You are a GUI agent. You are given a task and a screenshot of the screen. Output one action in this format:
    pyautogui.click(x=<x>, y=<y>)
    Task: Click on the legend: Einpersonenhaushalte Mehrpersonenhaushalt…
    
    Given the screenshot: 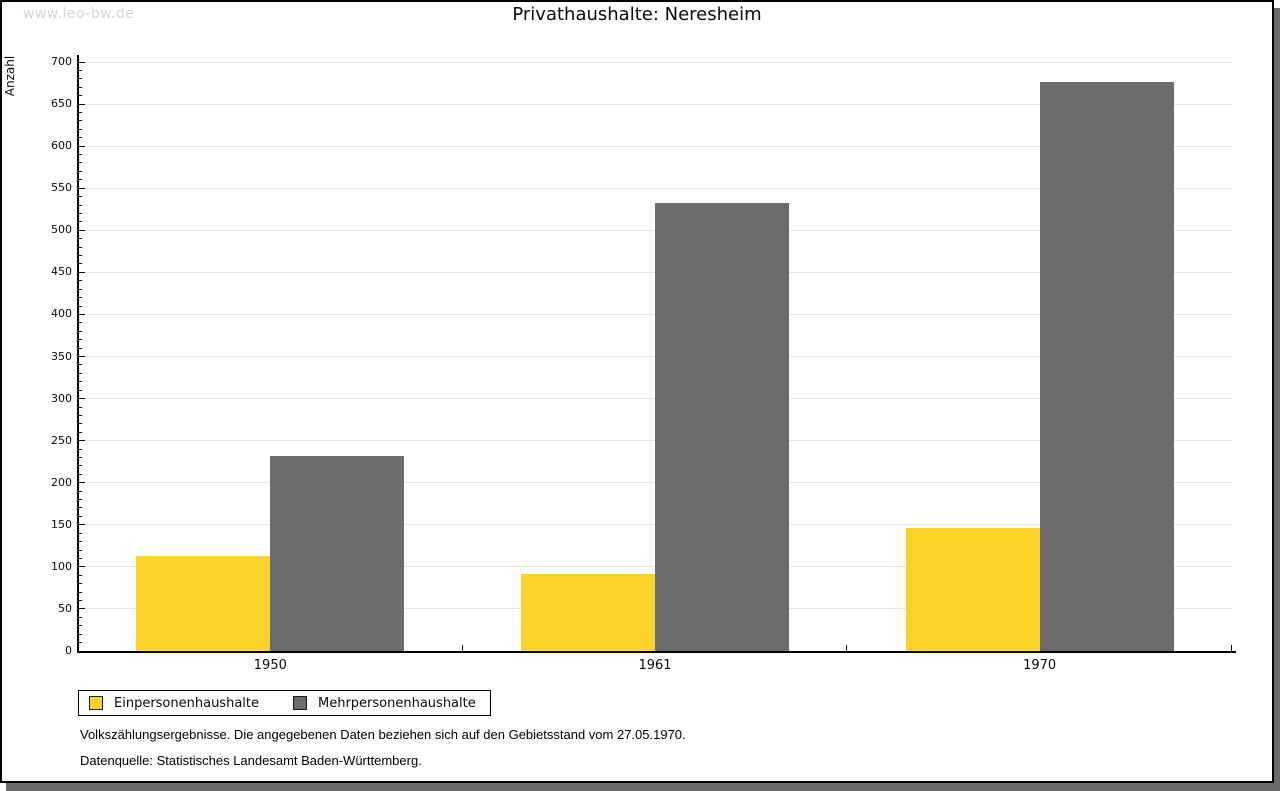 What is the action you would take?
    pyautogui.click(x=284, y=703)
    